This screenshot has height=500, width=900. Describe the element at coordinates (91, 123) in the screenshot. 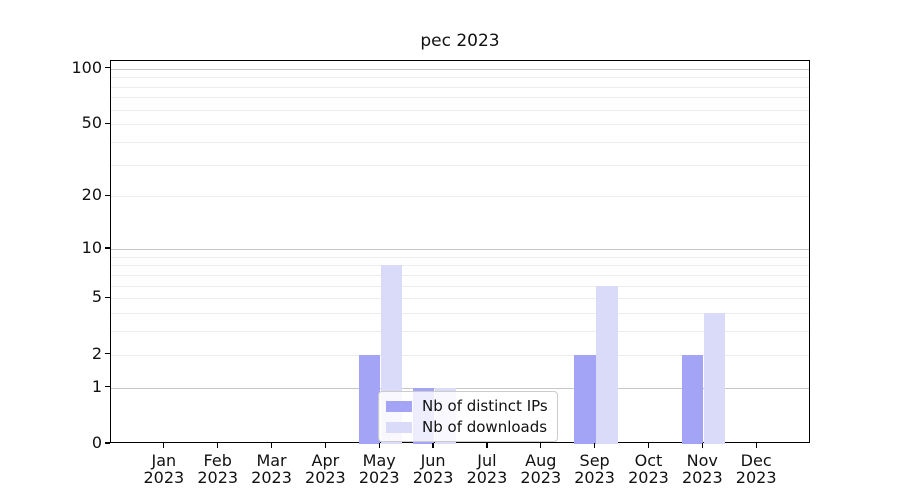

I see `y-axis-tick-label: 50` at that location.